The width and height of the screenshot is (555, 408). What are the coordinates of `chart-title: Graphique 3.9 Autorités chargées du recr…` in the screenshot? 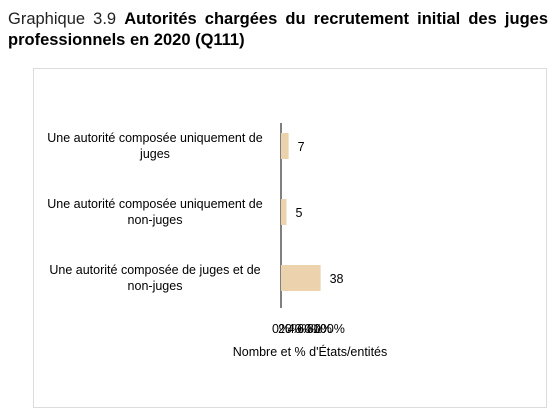 It's located at (278, 30).